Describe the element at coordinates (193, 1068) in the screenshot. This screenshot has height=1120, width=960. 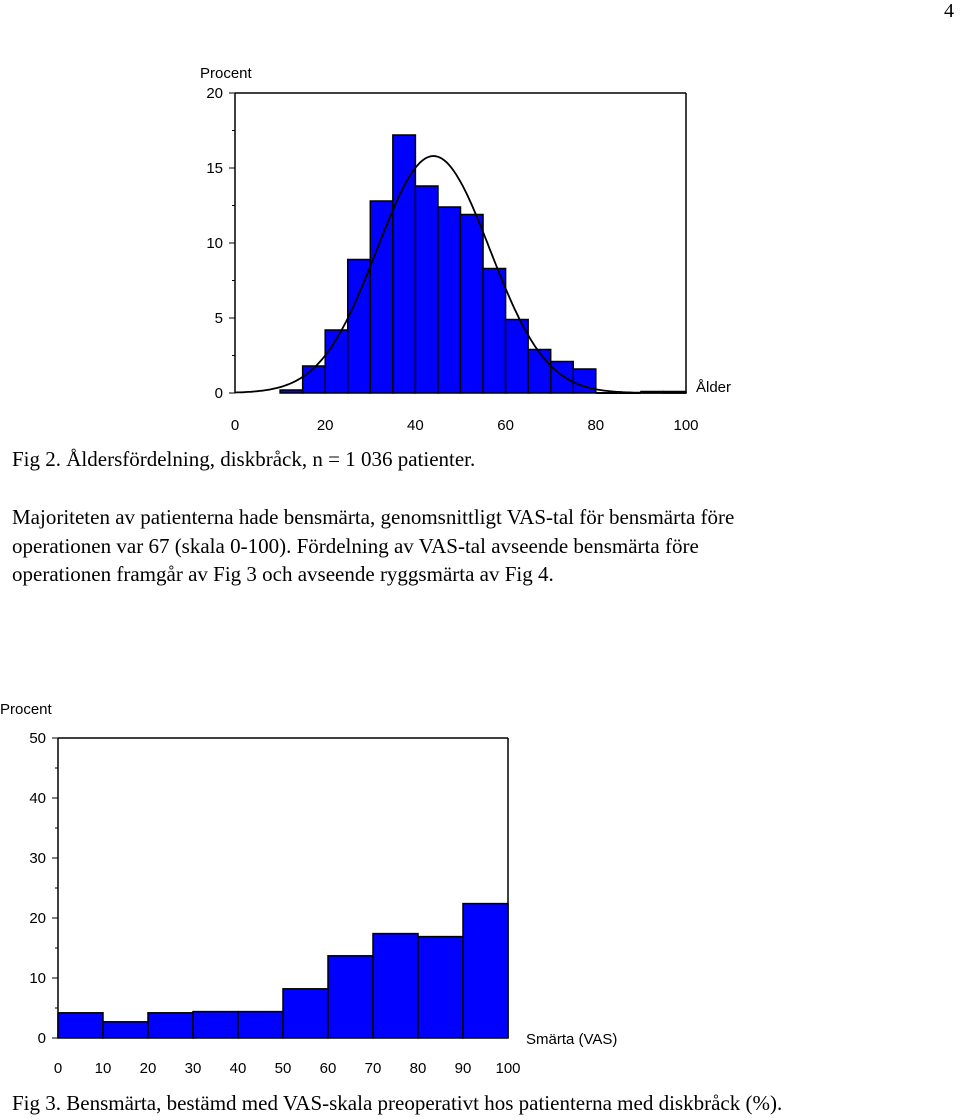
I see `x-tick-label: 30` at that location.